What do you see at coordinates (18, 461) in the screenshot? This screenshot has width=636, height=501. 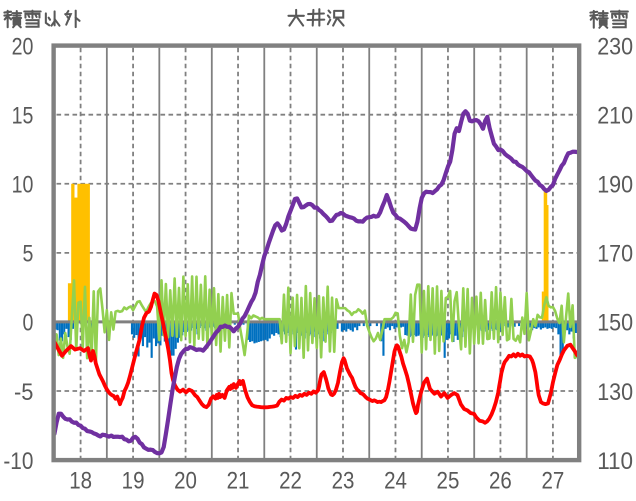 I see `svg-text: -10` at bounding box center [18, 461].